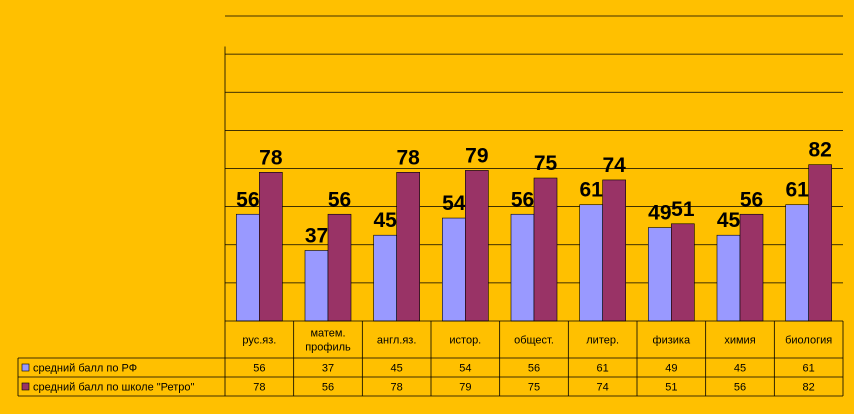 The height and width of the screenshot is (414, 854). I want to click on data-label-school: 51, so click(683, 209).